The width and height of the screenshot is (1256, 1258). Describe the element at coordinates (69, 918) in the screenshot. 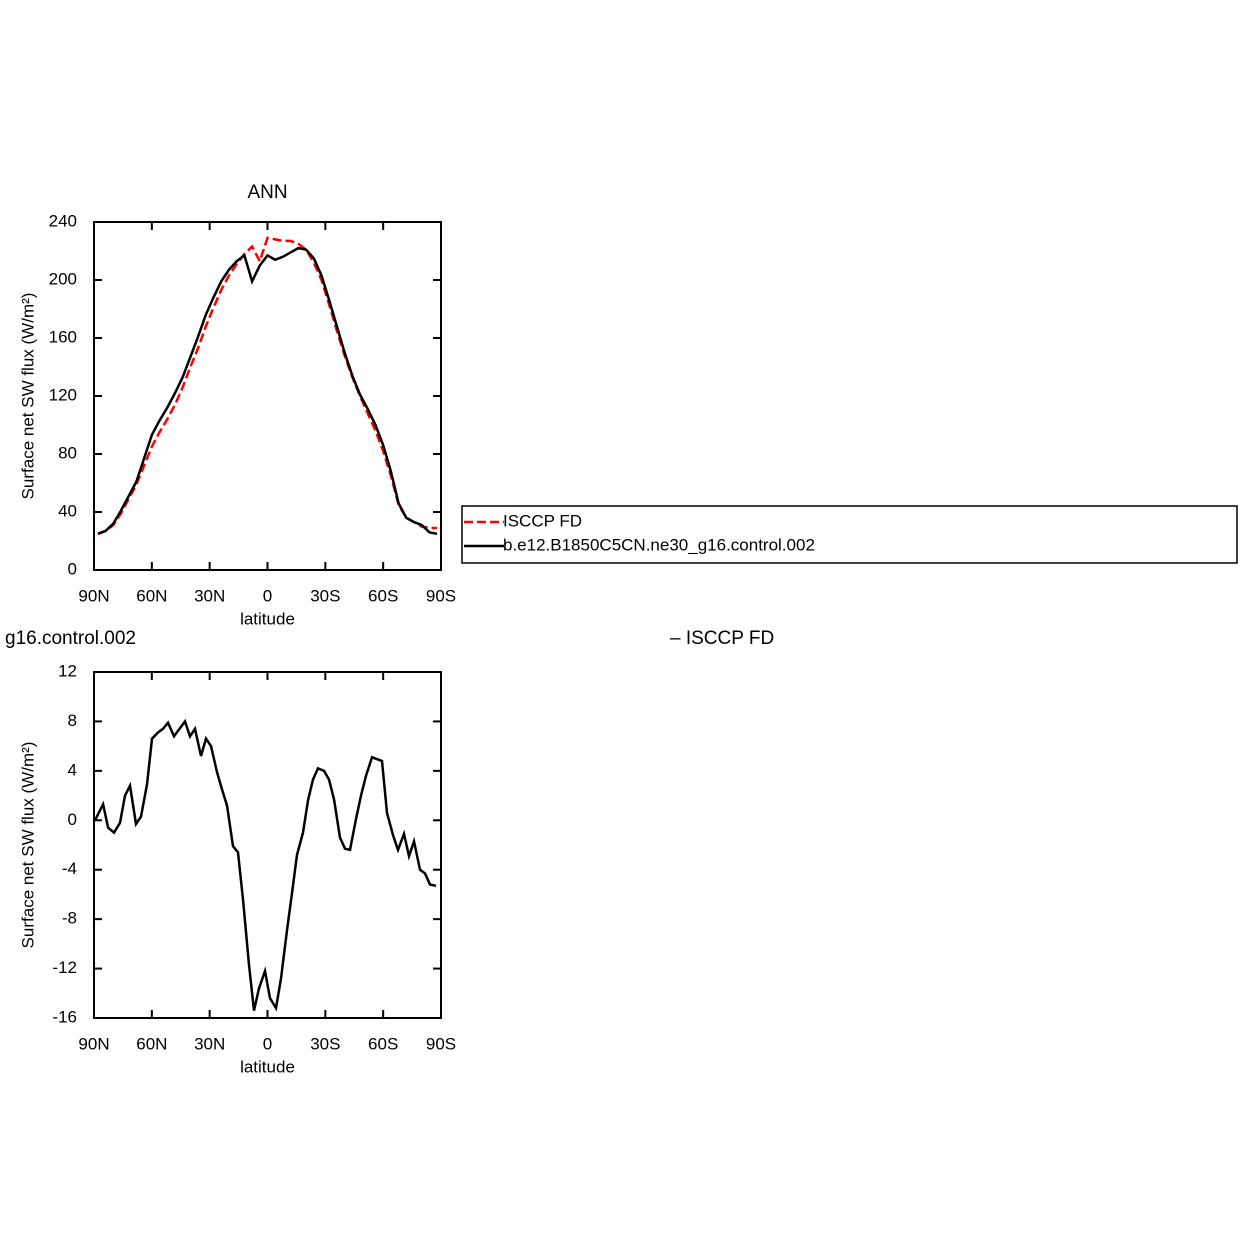

I see `y-tick-label: -8` at that location.